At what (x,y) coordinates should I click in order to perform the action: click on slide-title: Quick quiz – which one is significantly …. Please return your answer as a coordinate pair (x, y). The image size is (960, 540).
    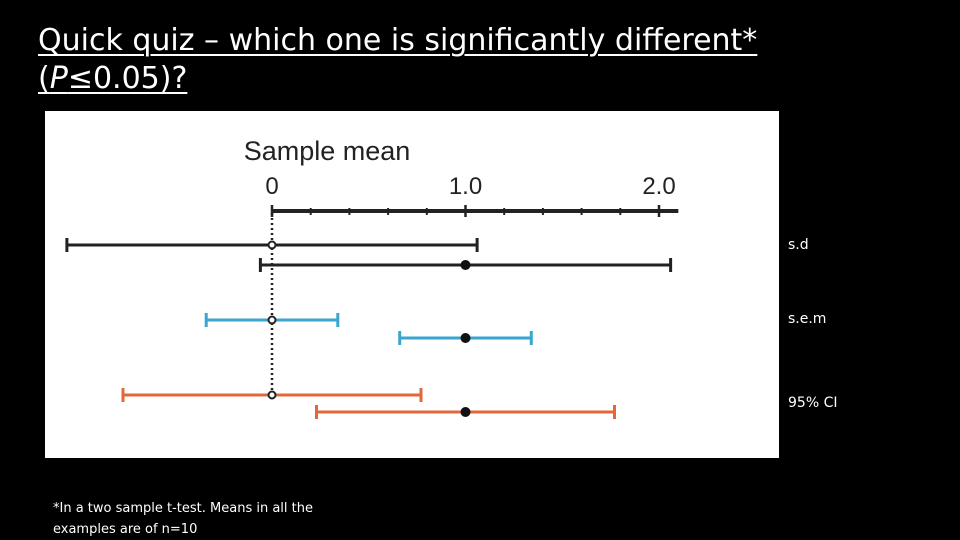
    Looking at the image, I should click on (438, 60).